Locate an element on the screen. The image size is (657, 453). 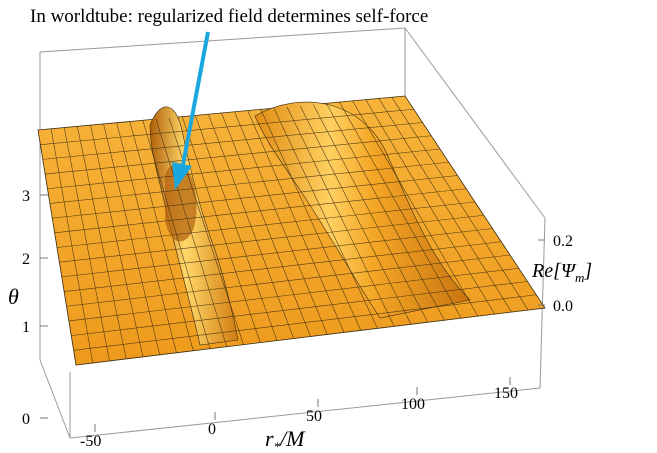
theta-tick: 2 is located at coordinates (26, 259).